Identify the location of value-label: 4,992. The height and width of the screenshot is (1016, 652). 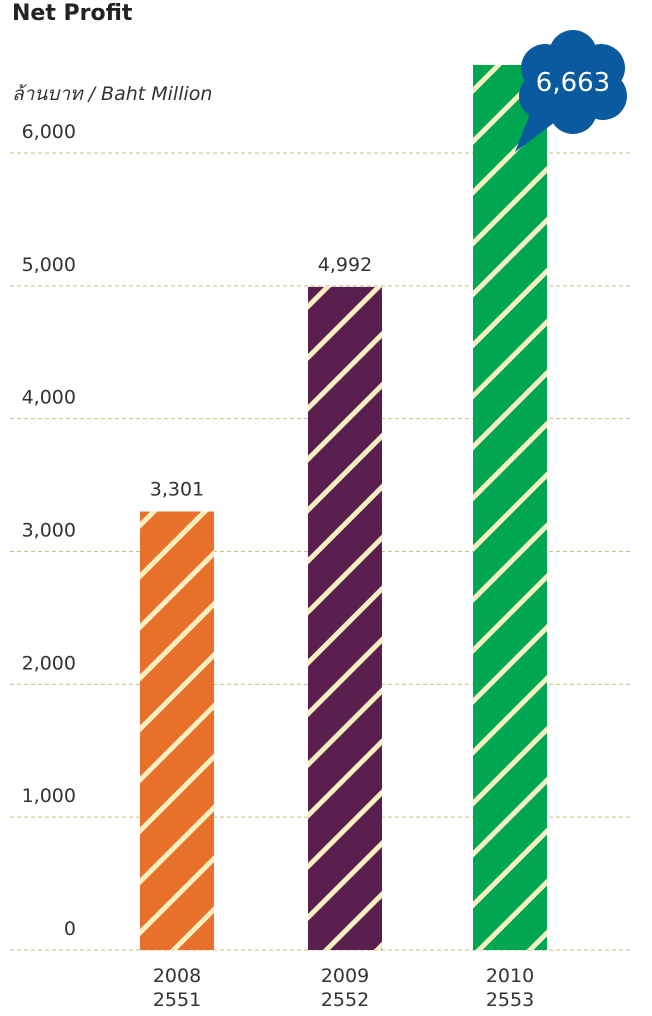
(345, 265).